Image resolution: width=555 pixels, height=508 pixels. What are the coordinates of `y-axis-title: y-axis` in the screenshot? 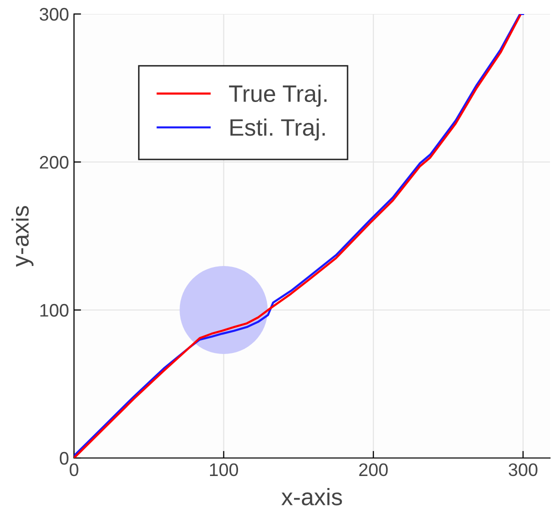 It's located at (22, 236).